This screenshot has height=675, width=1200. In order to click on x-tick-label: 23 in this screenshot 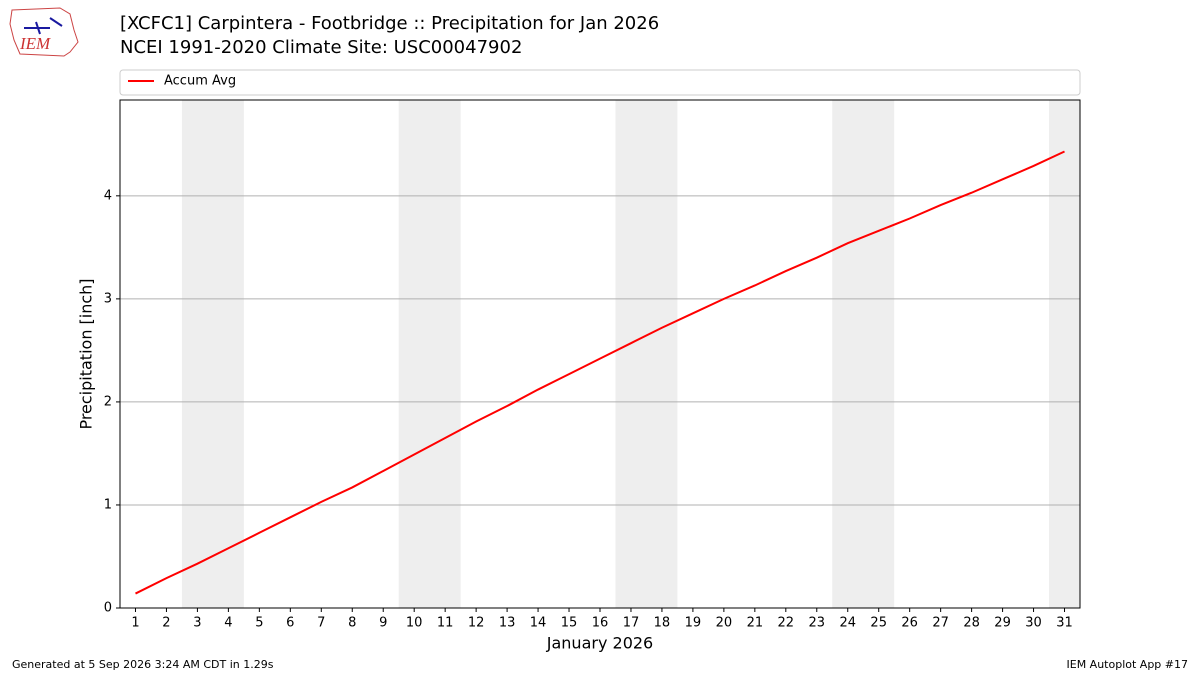, I will do `click(817, 623)`.